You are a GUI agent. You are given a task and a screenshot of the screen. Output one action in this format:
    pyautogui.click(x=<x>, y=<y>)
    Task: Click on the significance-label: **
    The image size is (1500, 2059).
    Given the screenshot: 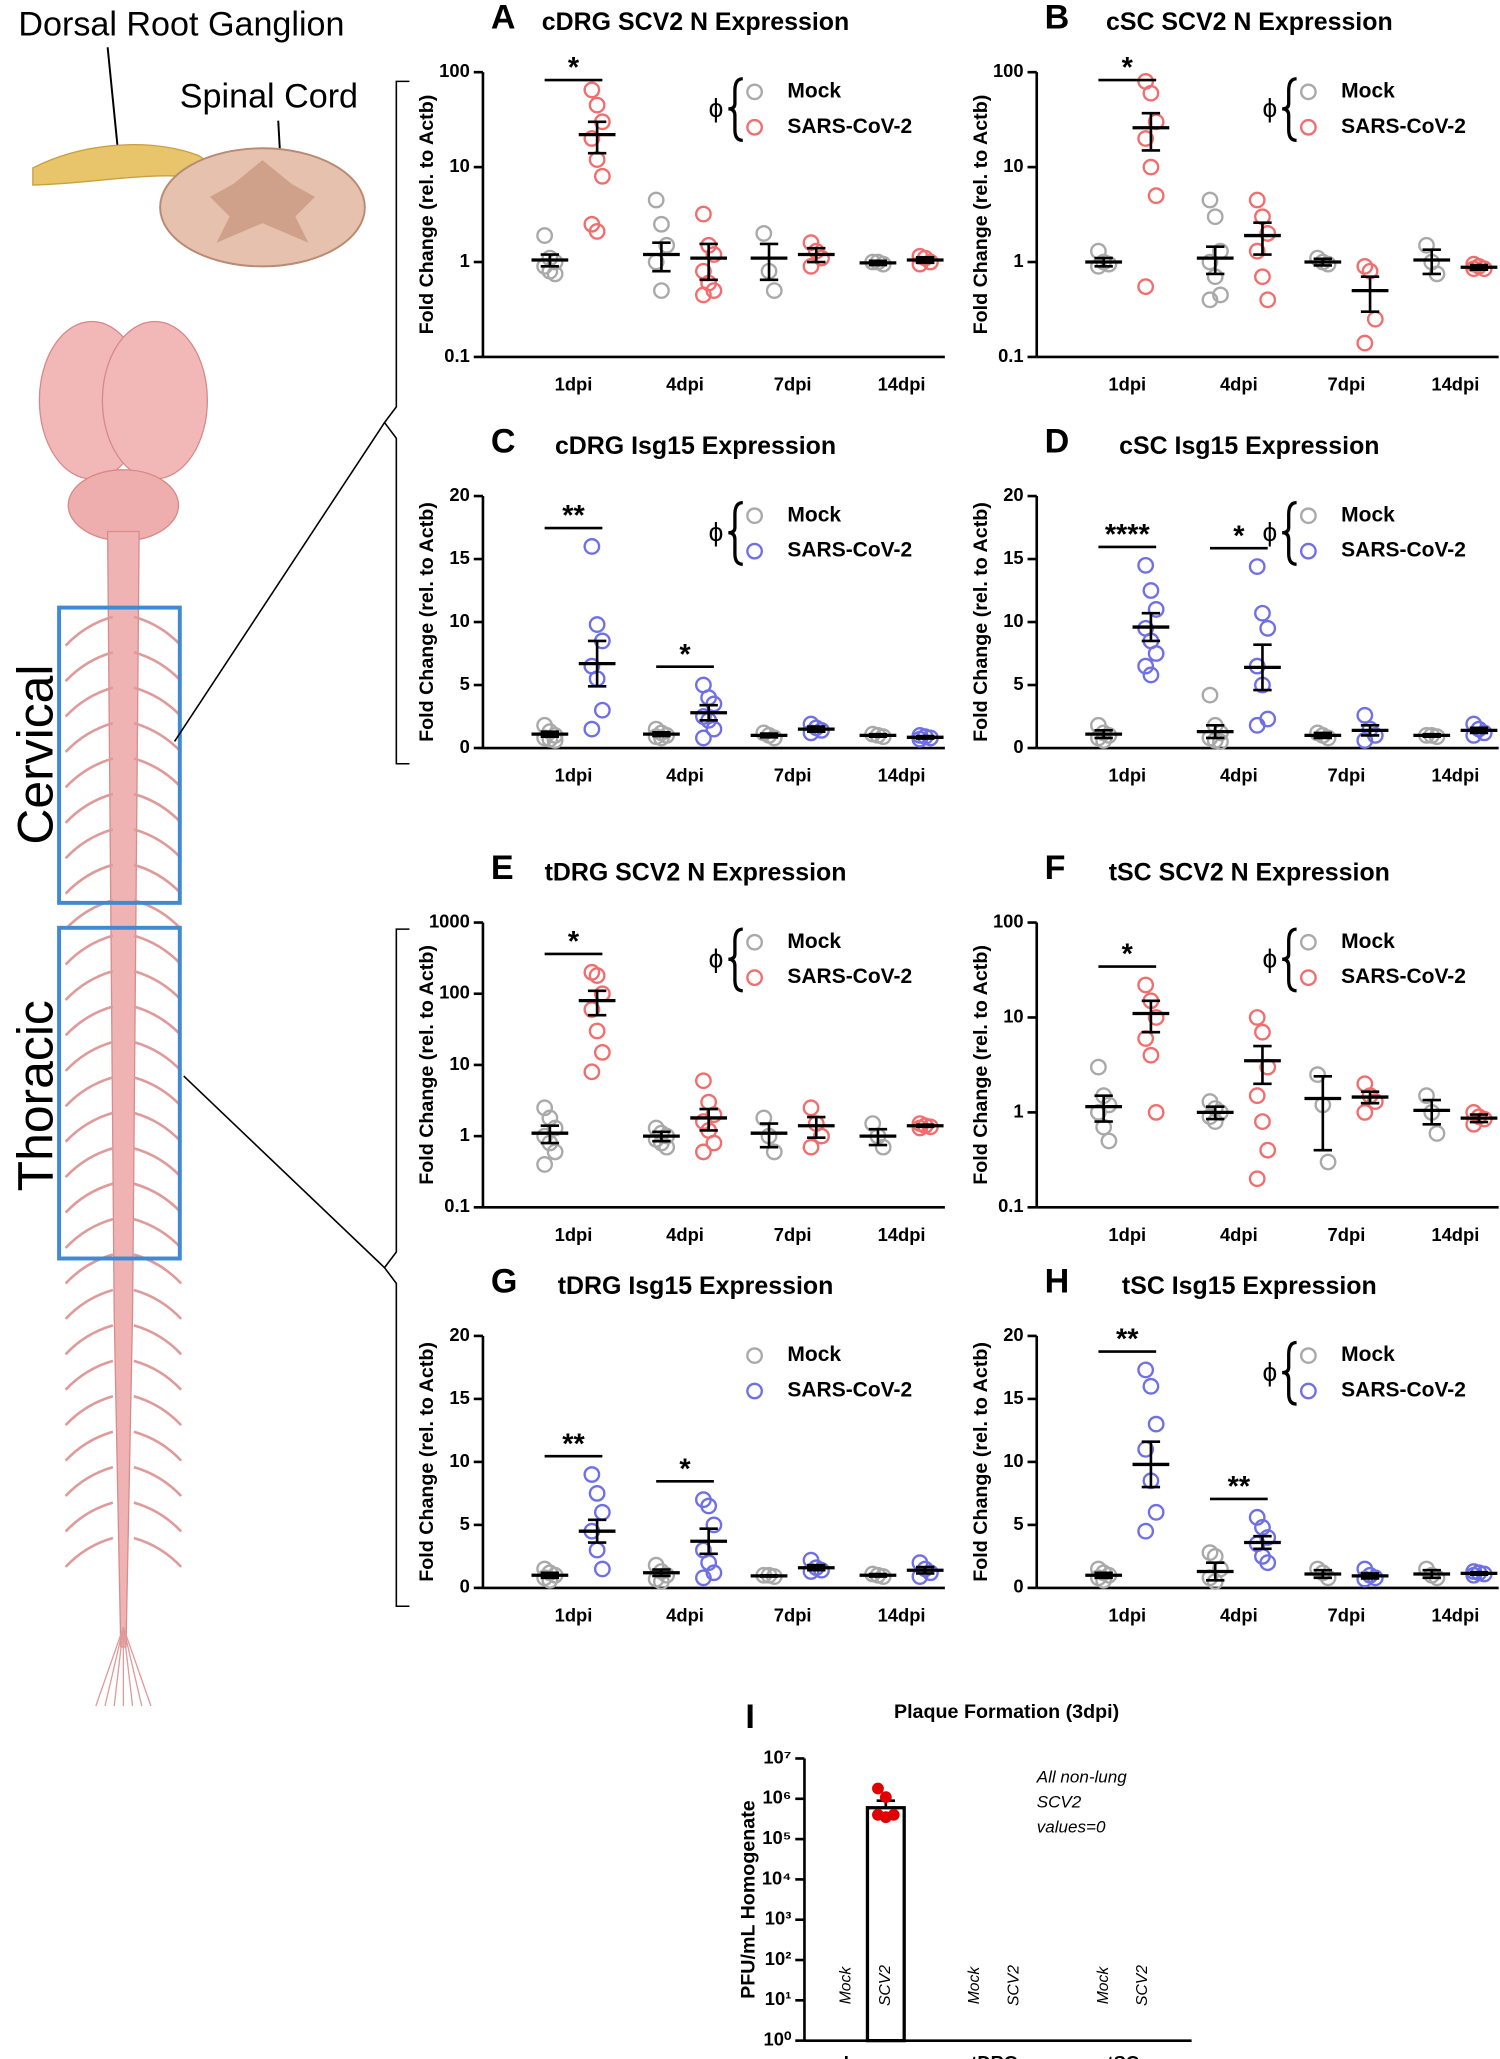 What is the action you would take?
    pyautogui.click(x=1239, y=1487)
    